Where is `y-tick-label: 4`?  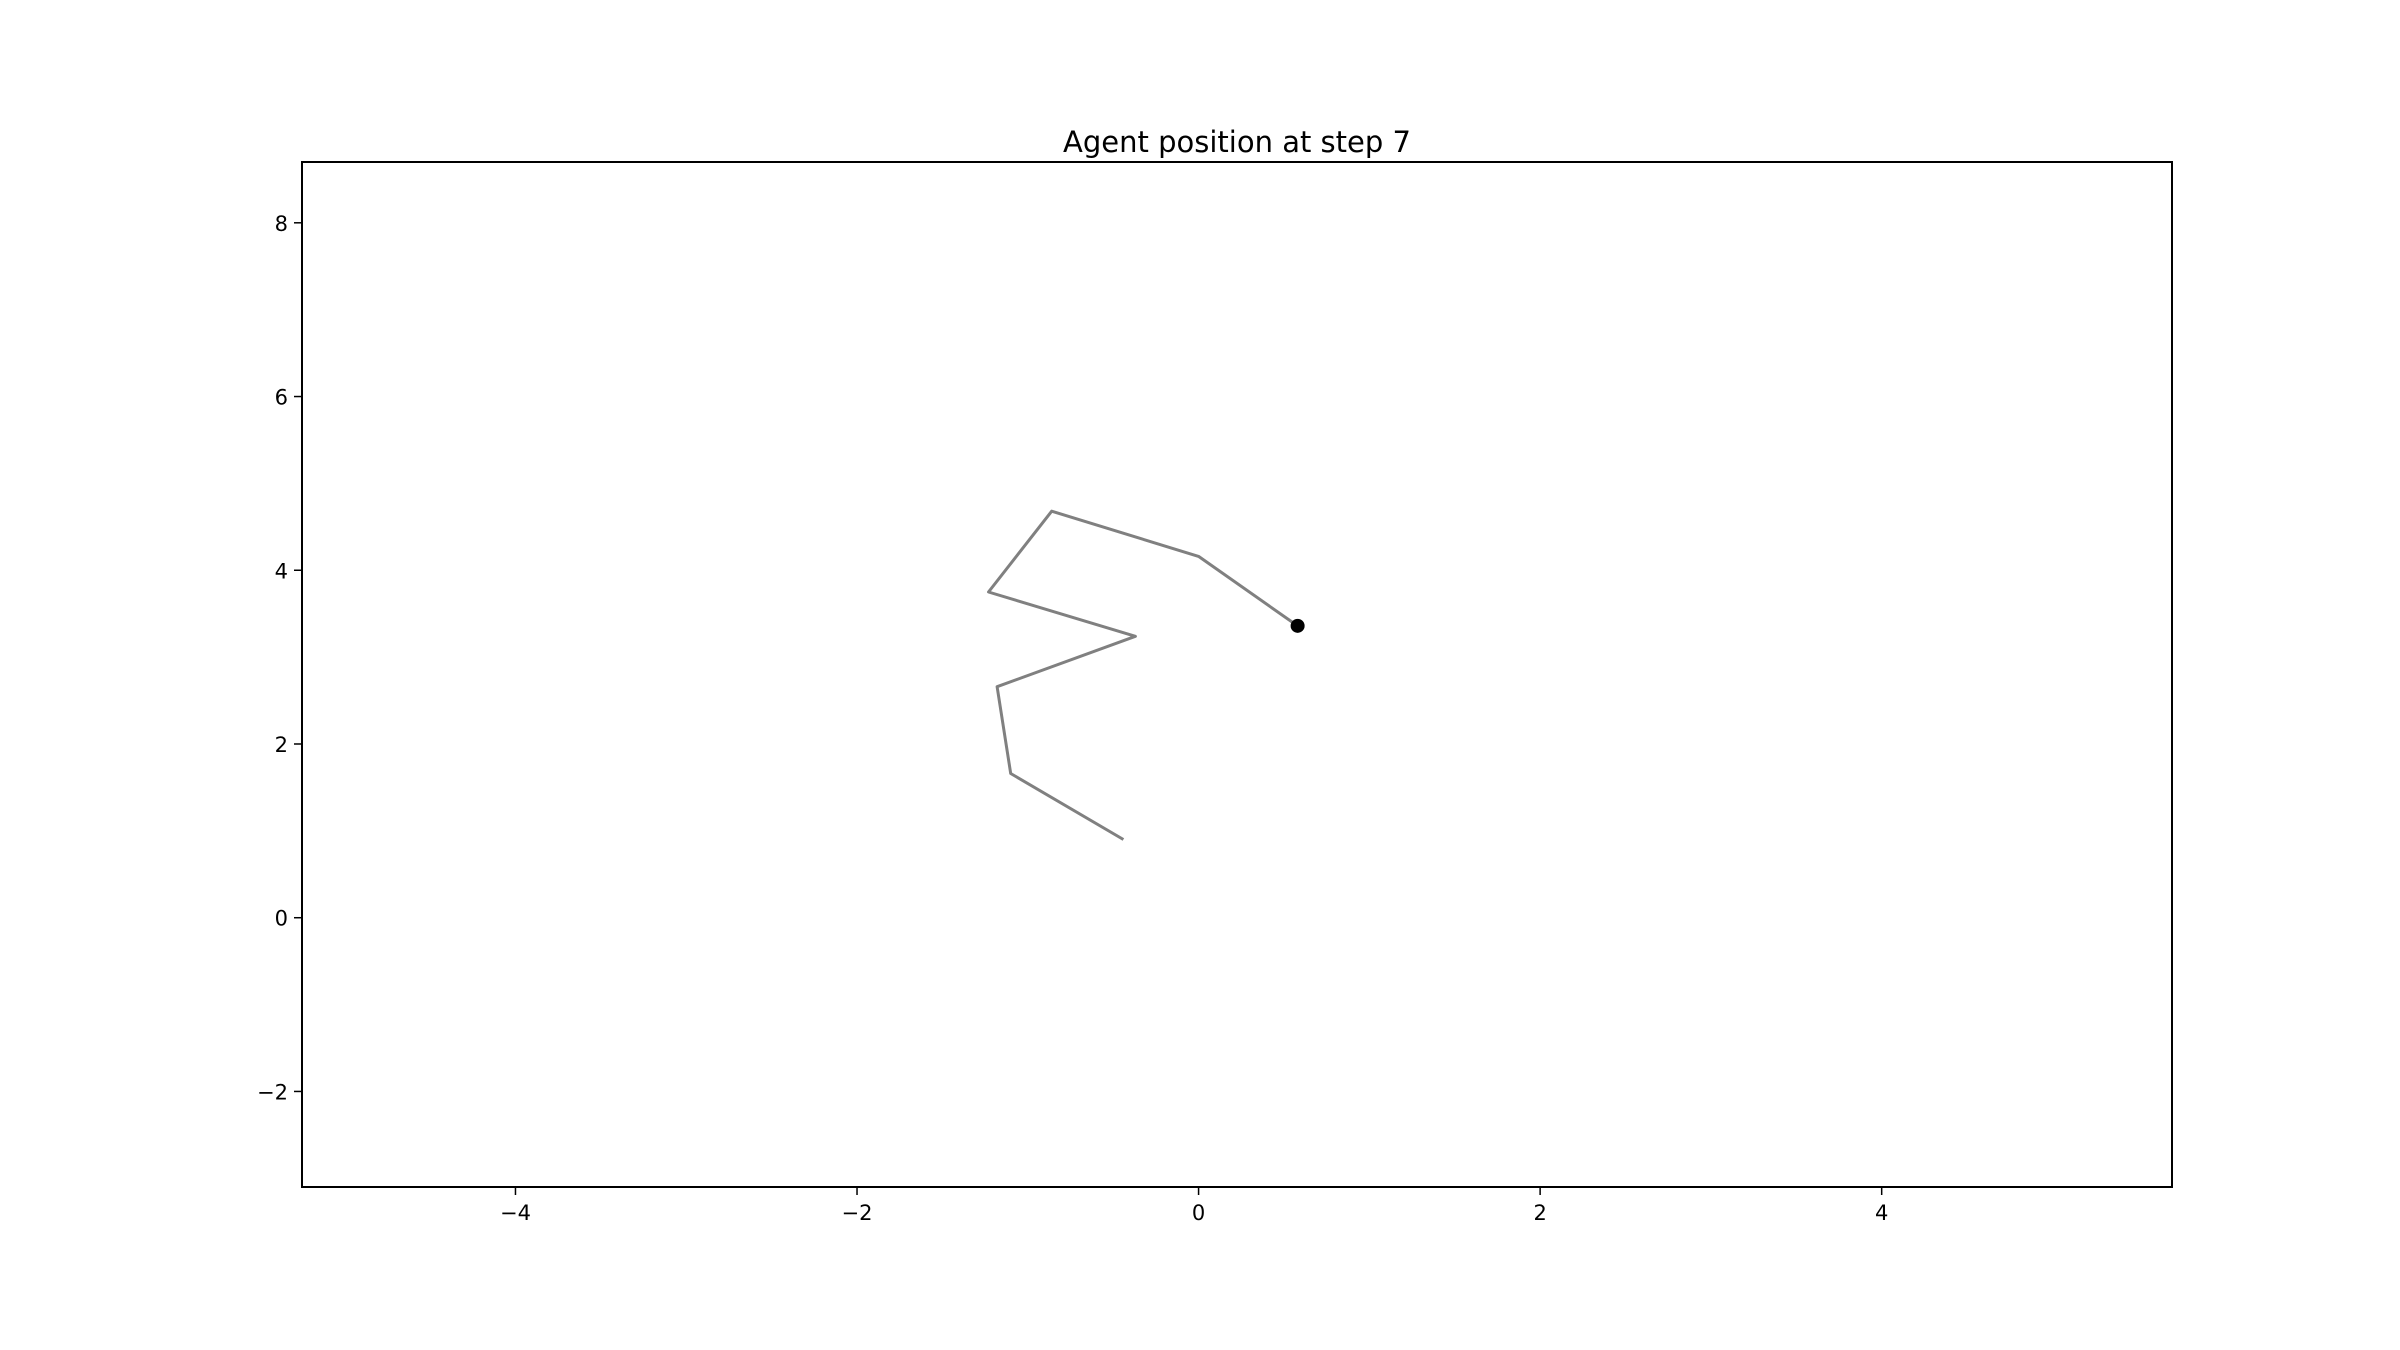 y-tick-label: 4 is located at coordinates (281, 571).